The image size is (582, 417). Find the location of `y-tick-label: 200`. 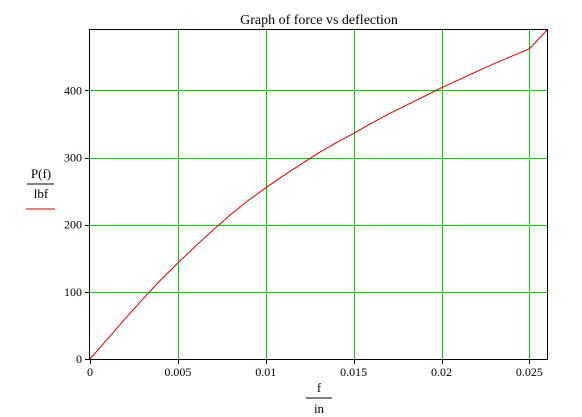

y-tick-label: 200 is located at coordinates (73, 225).